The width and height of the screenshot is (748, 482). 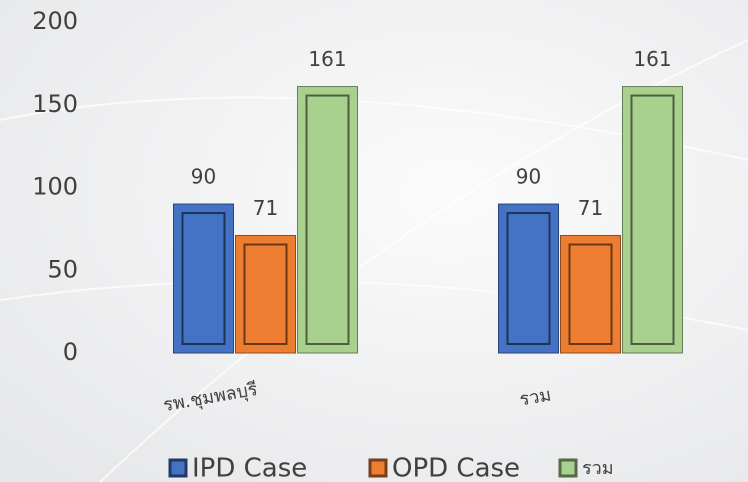 I want to click on legend-label: OPD Case, so click(x=456, y=468).